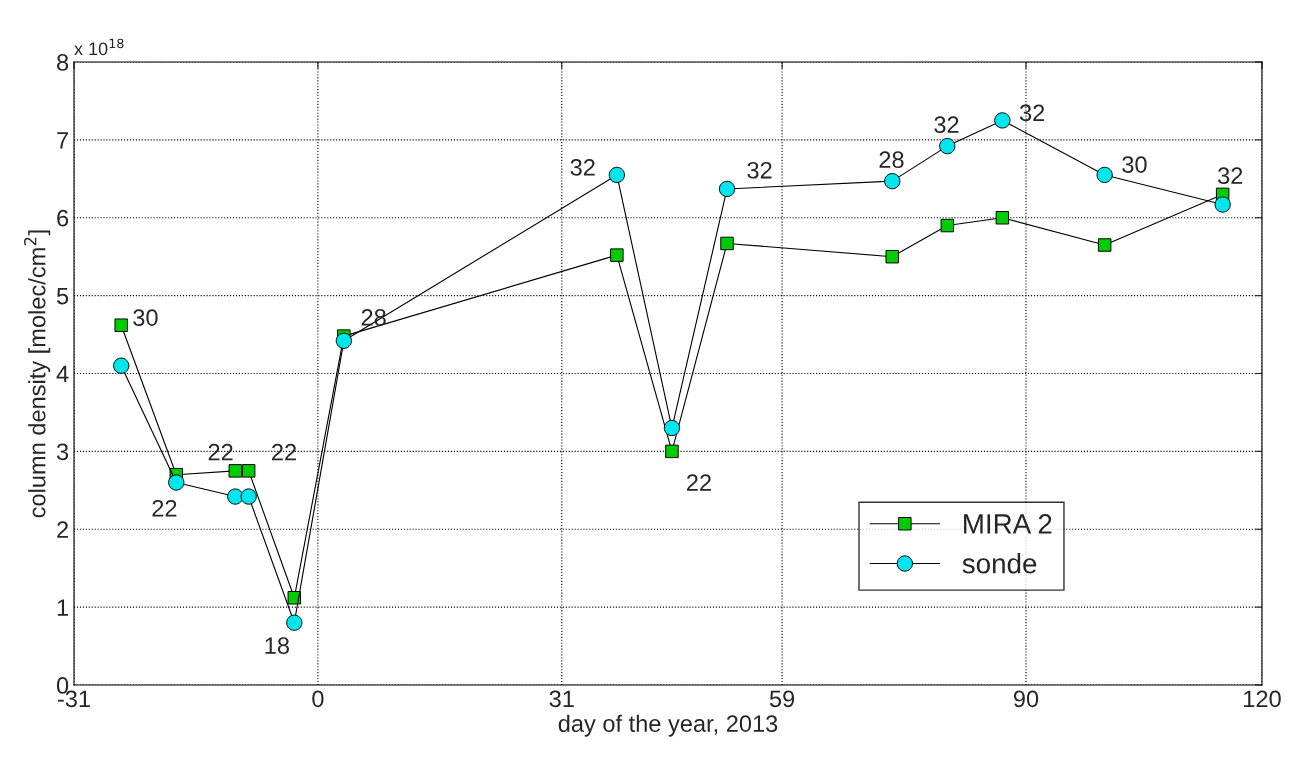  What do you see at coordinates (62, 296) in the screenshot?
I see `y-tick-label: 5` at bounding box center [62, 296].